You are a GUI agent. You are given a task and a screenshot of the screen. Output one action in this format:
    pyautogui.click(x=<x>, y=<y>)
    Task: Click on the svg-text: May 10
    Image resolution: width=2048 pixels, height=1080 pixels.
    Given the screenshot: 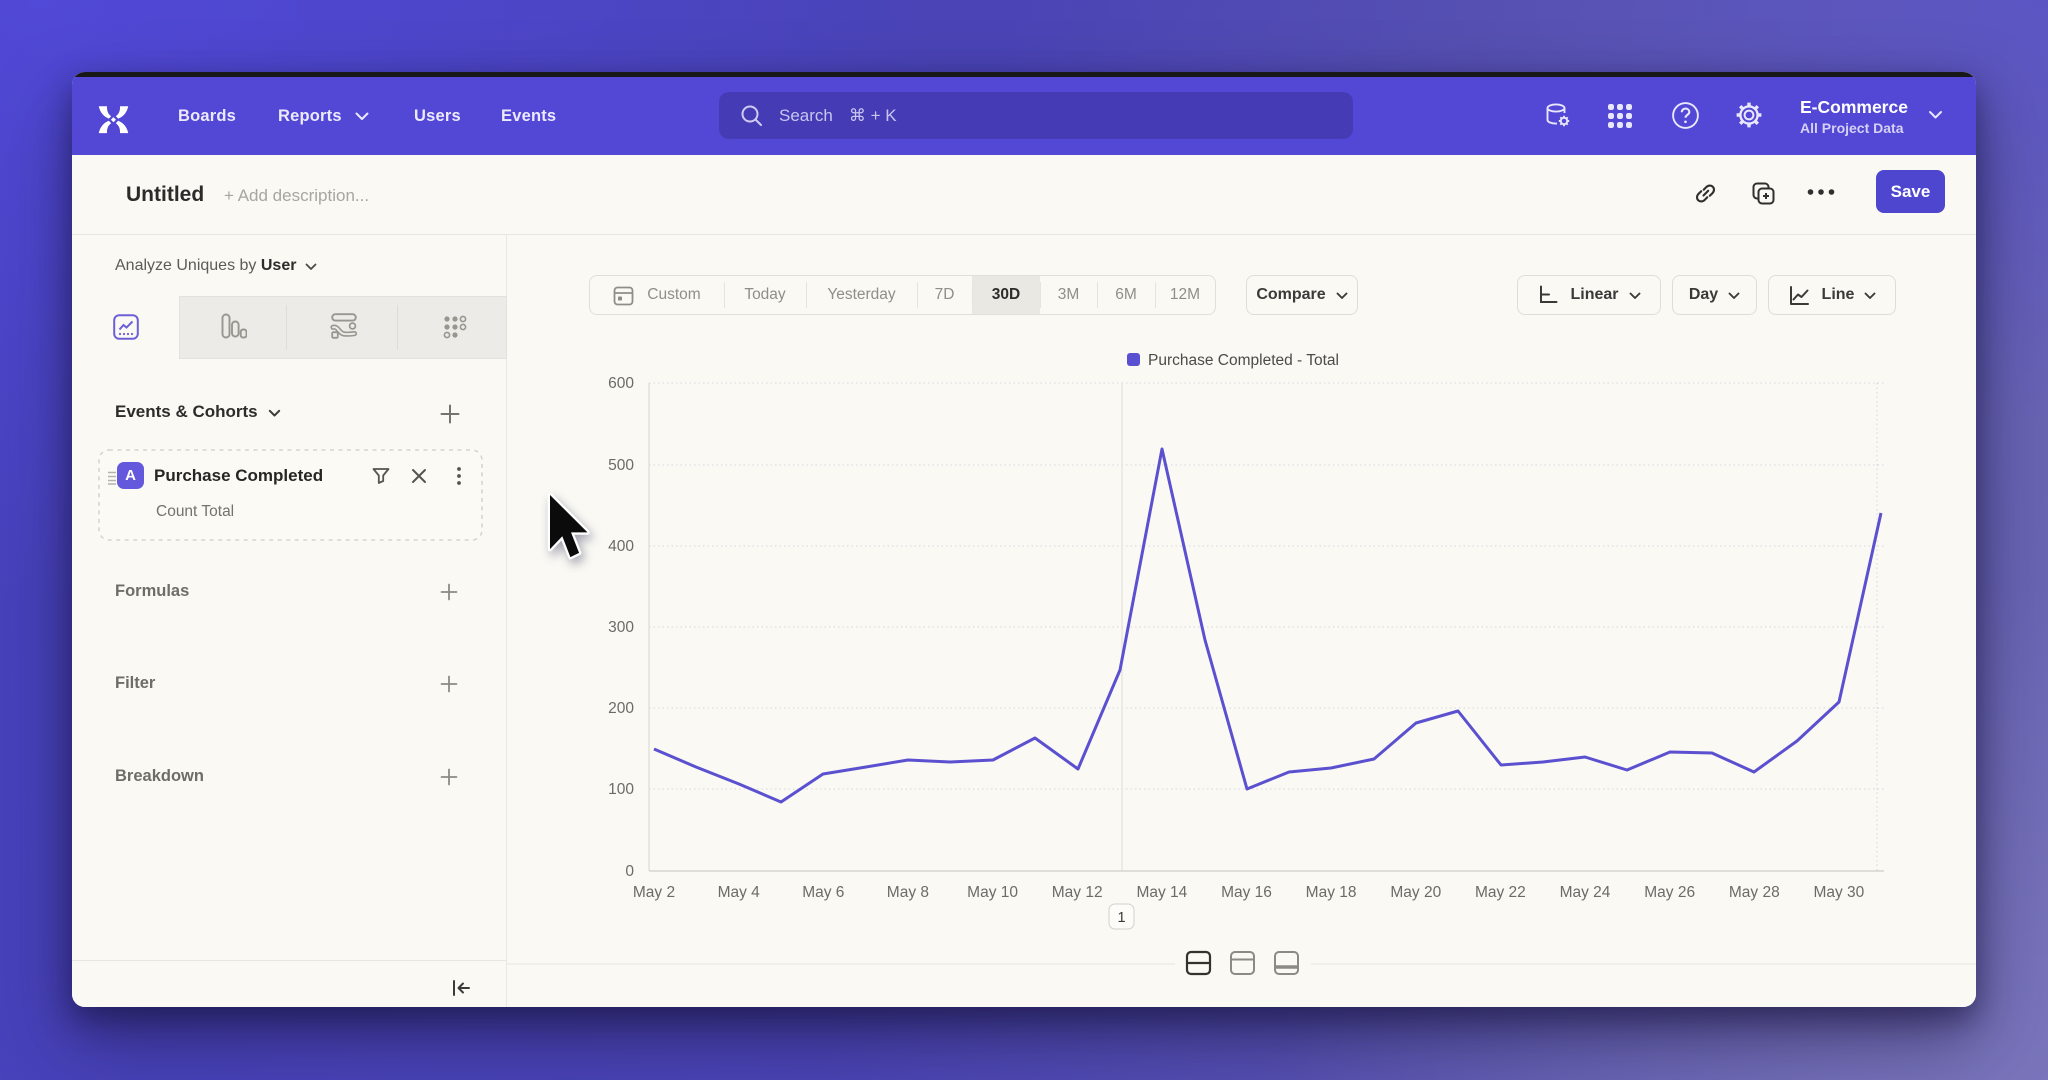 What is the action you would take?
    pyautogui.click(x=992, y=892)
    